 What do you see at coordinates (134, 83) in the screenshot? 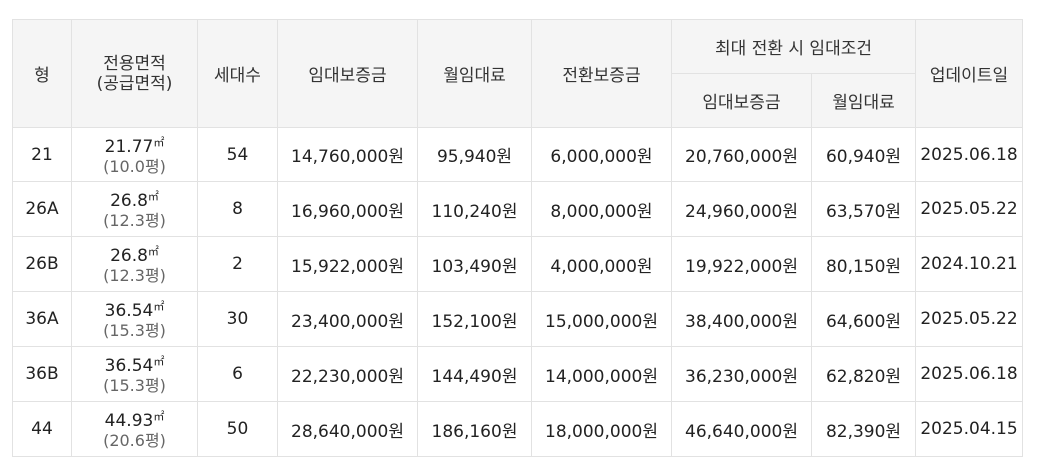
I see `header-area-line2: (공급면적)` at bounding box center [134, 83].